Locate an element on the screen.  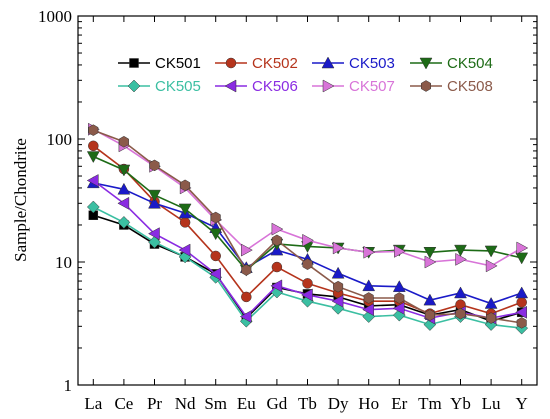
legend: CK501 CK502 CK503 CK504 CK505 CK506 CK507 CK508 is located at coordinates (305, 75).